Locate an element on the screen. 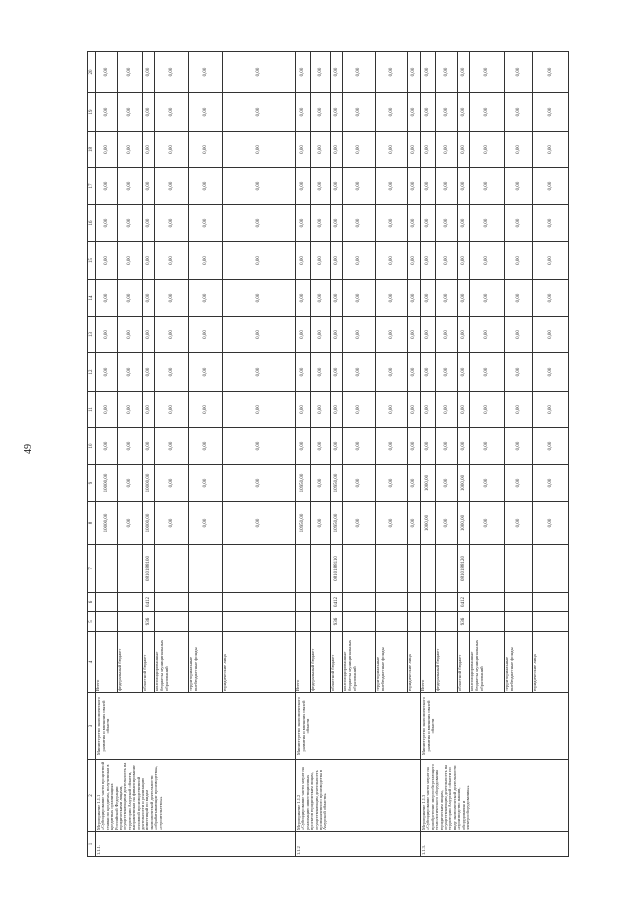 This screenshot has height=905, width=640. amount-cell: 1000,00 is located at coordinates (428, 523).